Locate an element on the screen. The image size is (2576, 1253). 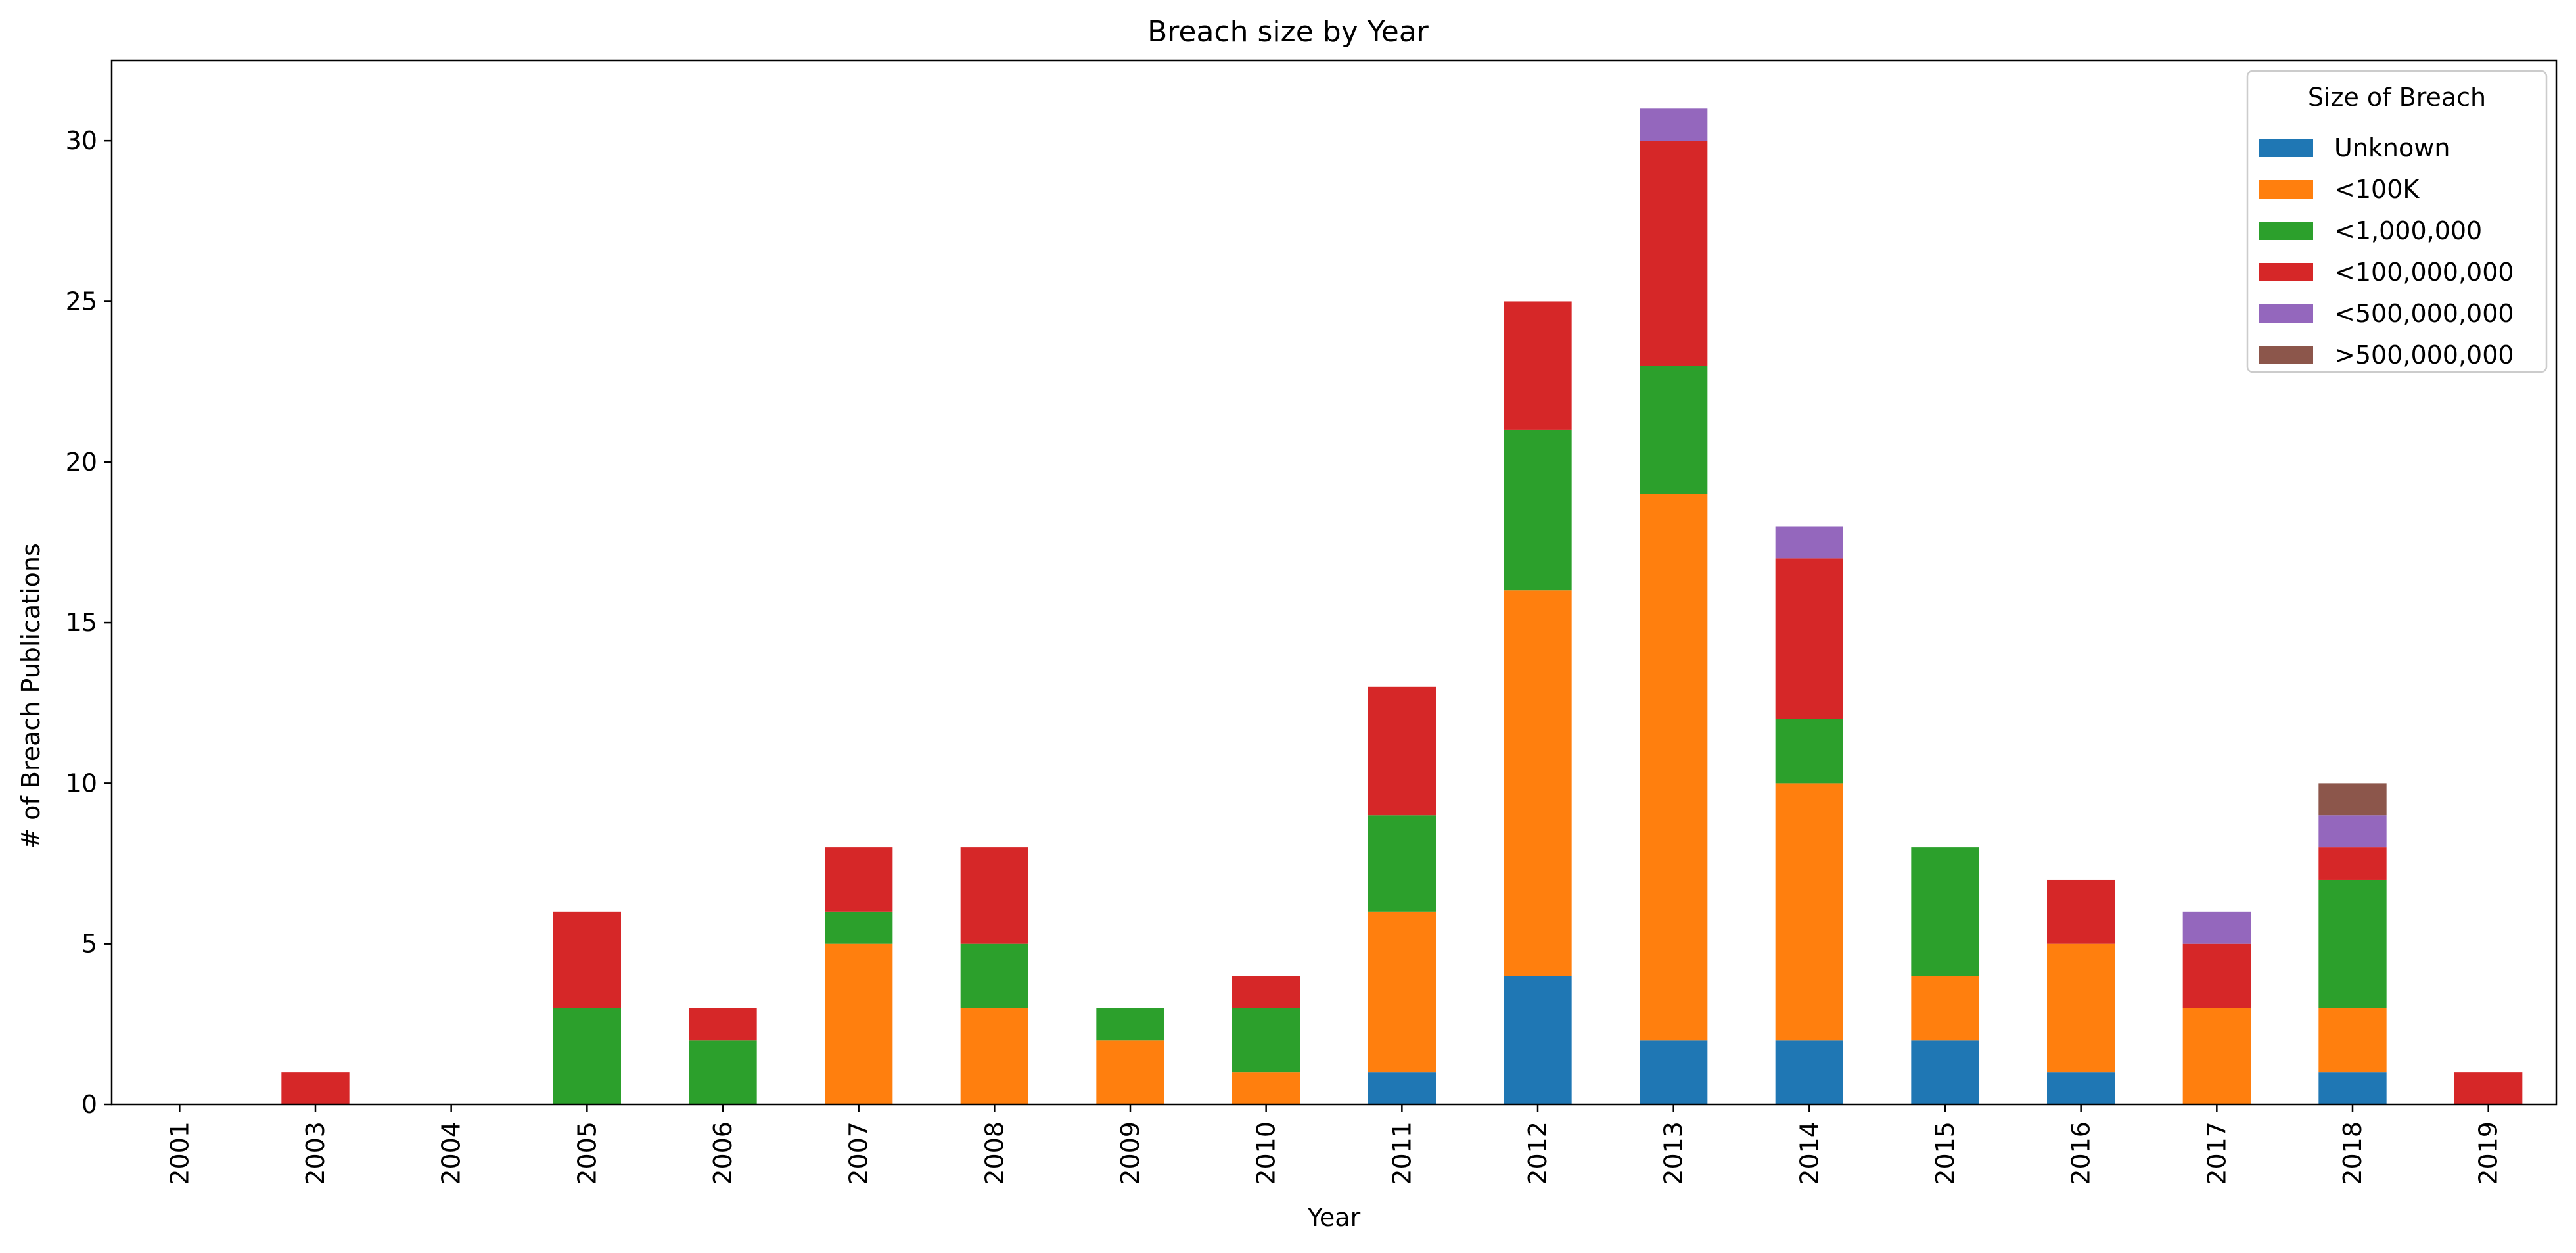
legend-box is located at coordinates (2397, 221).